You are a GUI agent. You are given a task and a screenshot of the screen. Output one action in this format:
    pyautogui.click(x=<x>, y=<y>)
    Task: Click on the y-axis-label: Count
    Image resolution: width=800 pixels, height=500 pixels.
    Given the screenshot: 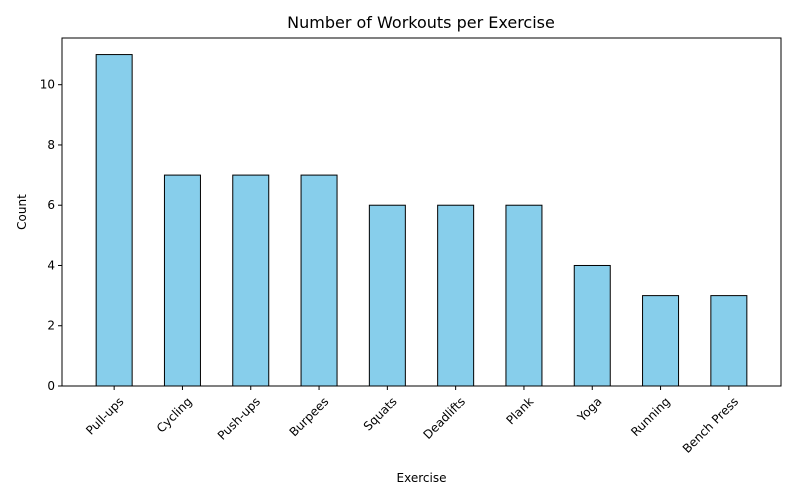 What is the action you would take?
    pyautogui.click(x=22, y=212)
    